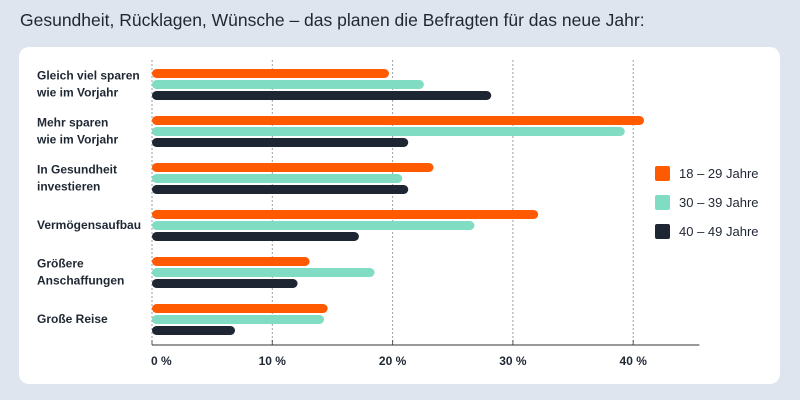 The height and width of the screenshot is (400, 800). Describe the element at coordinates (68, 187) in the screenshot. I see `category-label: investieren` at that location.